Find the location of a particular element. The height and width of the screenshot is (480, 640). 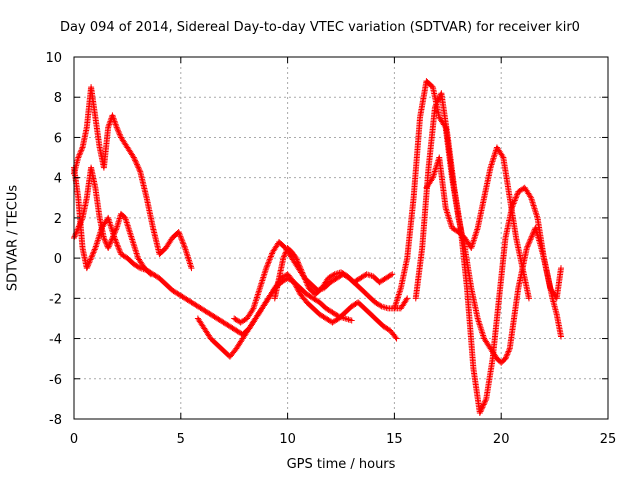

x-axis-label: GPS time / hours is located at coordinates (341, 464).